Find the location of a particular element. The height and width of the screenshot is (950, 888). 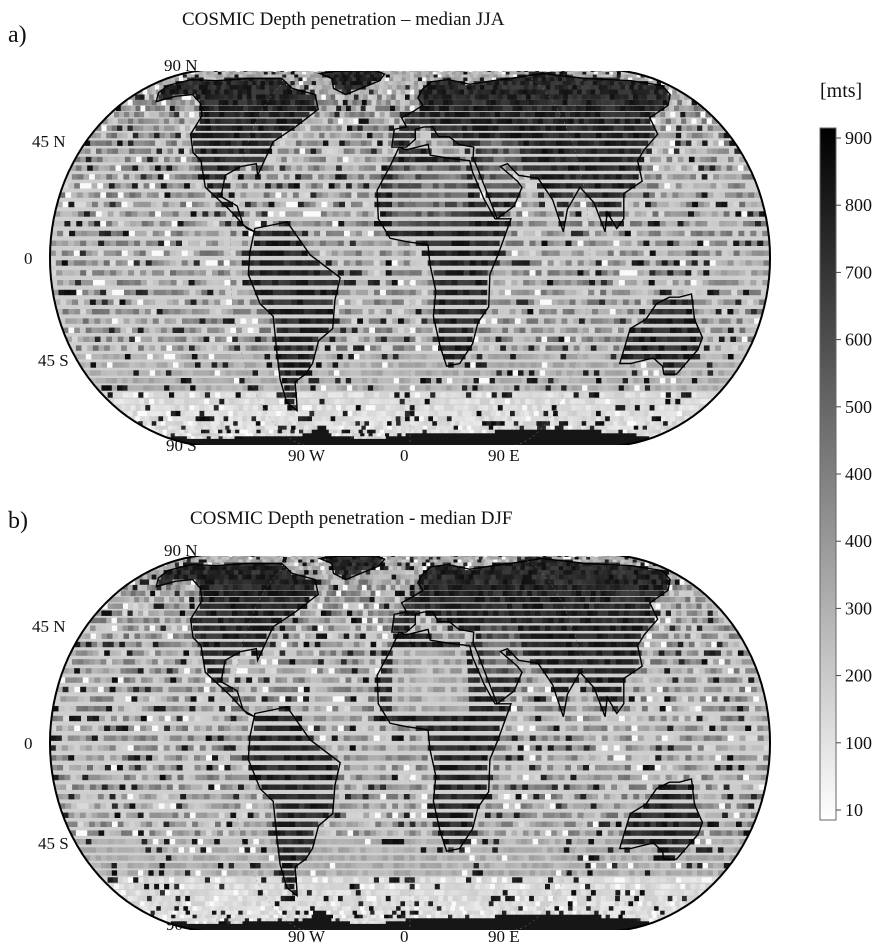

colorbar-tick-label: 200 is located at coordinates (858, 676).